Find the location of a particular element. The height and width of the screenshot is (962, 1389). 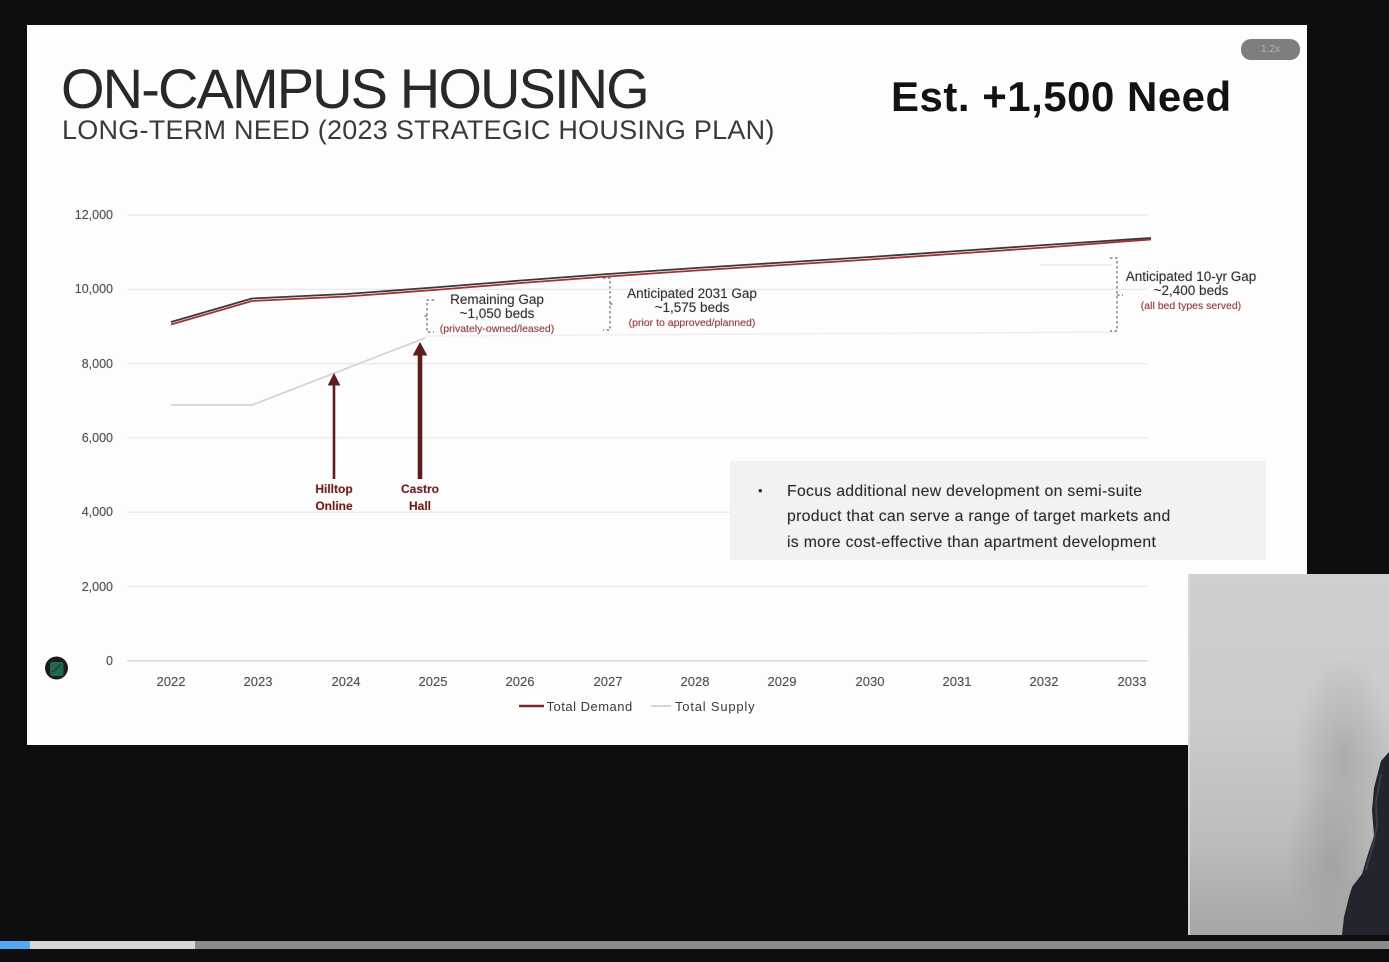

svg-text: Total Supply is located at coordinates (715, 706).